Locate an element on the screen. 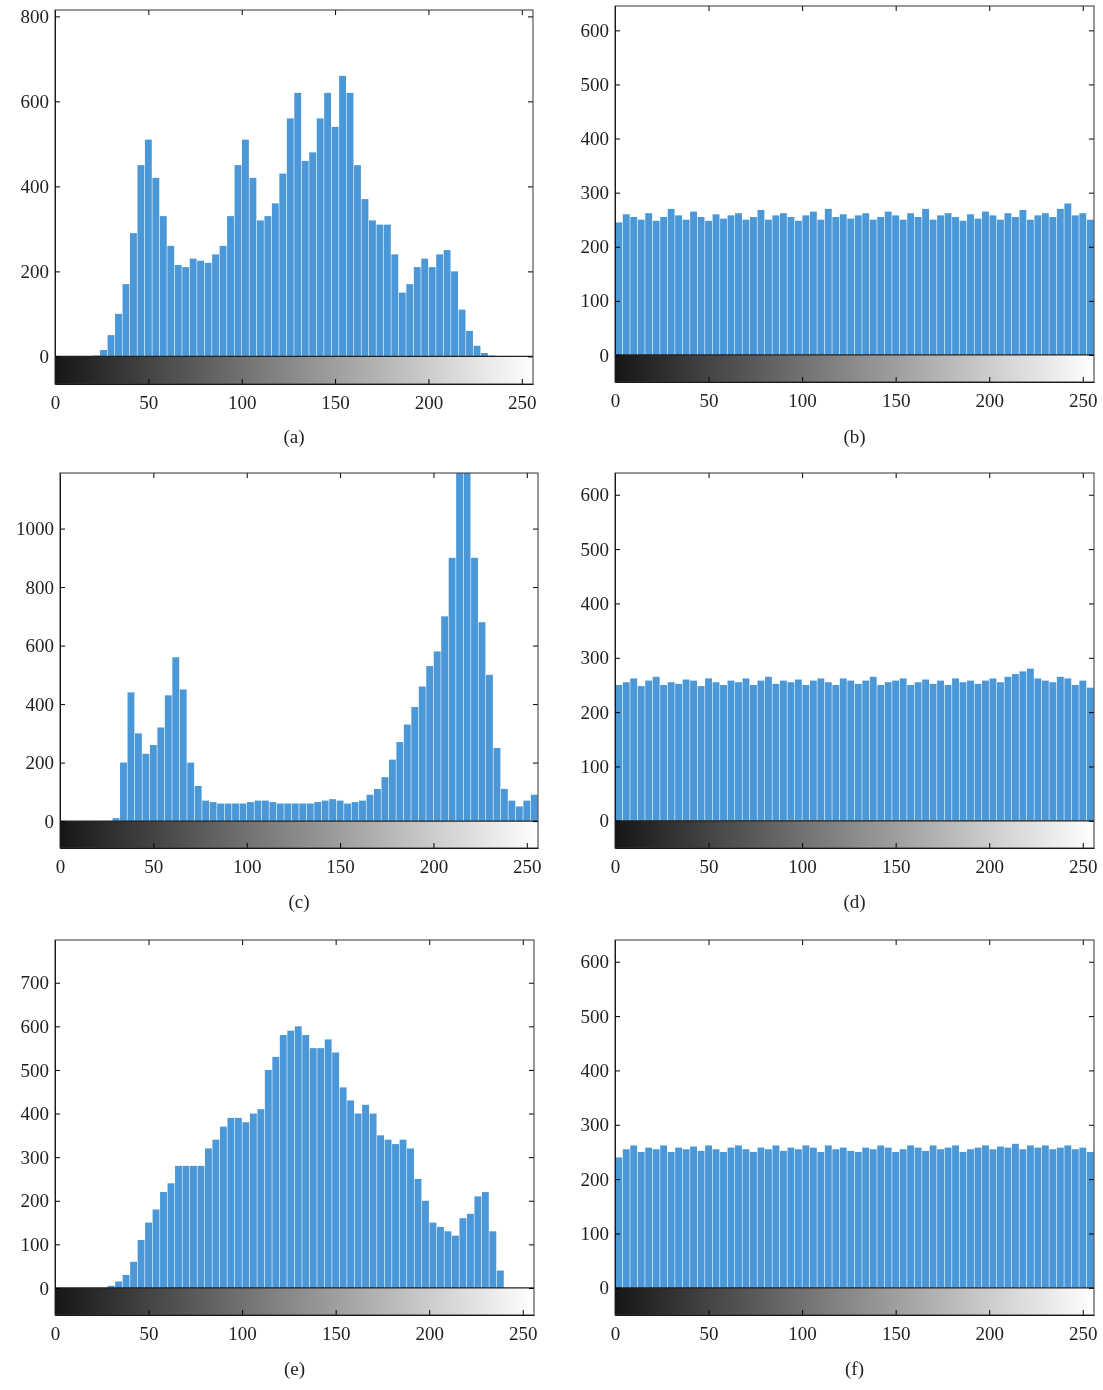 The image size is (1103, 1390). x-axis-title: (f) is located at coordinates (854, 1369).